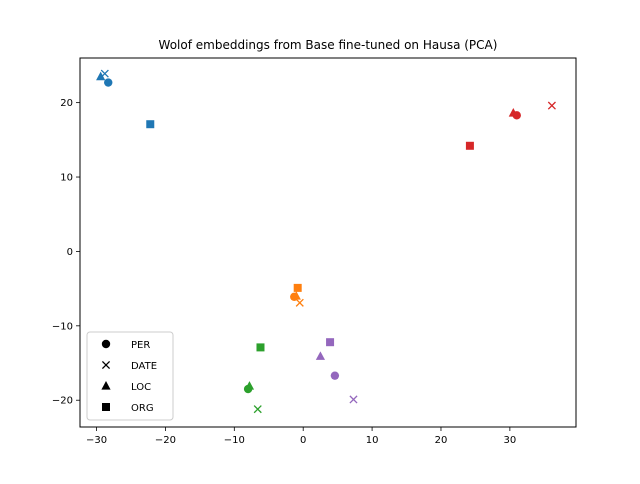 Image resolution: width=640 pixels, height=484 pixels. I want to click on x-tick-label: −20, so click(165, 440).